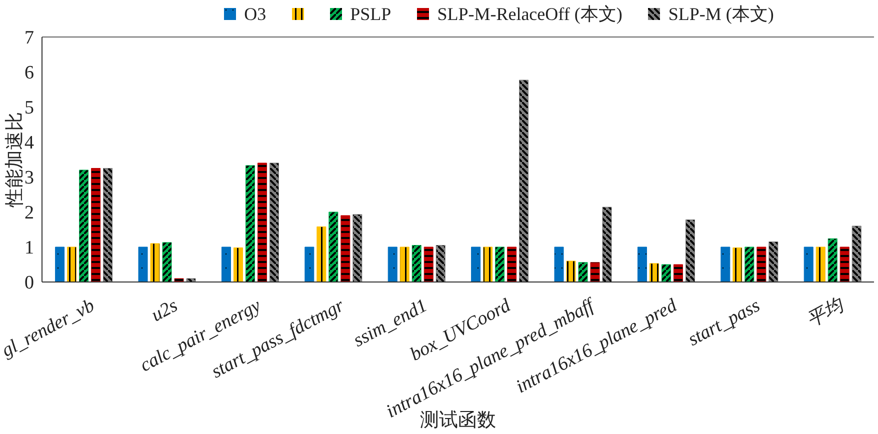  I want to click on legend-label: SLP-M-RelaceOff (本文), so click(529, 14).